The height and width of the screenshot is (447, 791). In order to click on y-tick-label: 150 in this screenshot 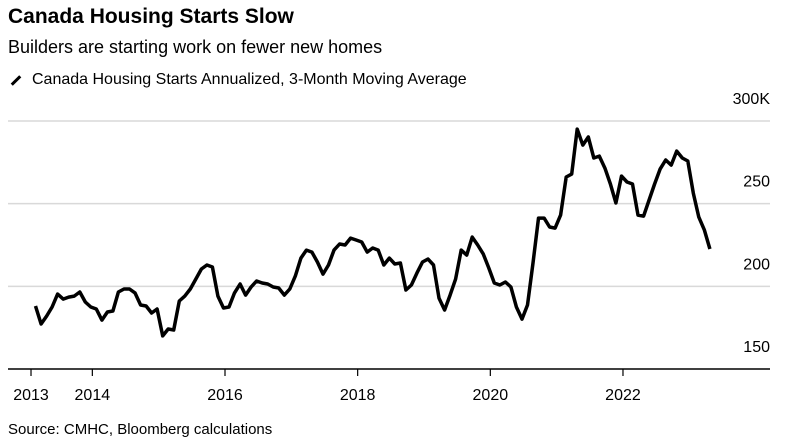, I will do `click(756, 347)`.